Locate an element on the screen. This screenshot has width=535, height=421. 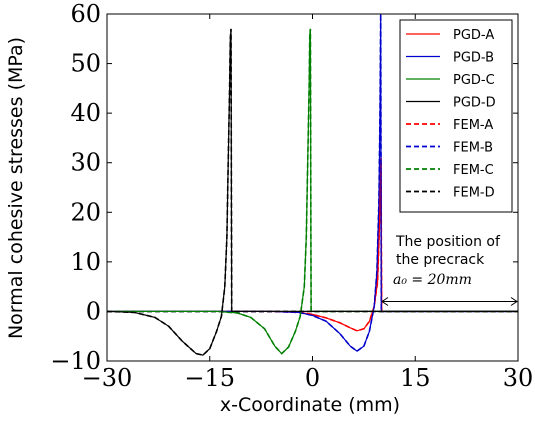
y-tick-label: 60 is located at coordinates (85, 14).